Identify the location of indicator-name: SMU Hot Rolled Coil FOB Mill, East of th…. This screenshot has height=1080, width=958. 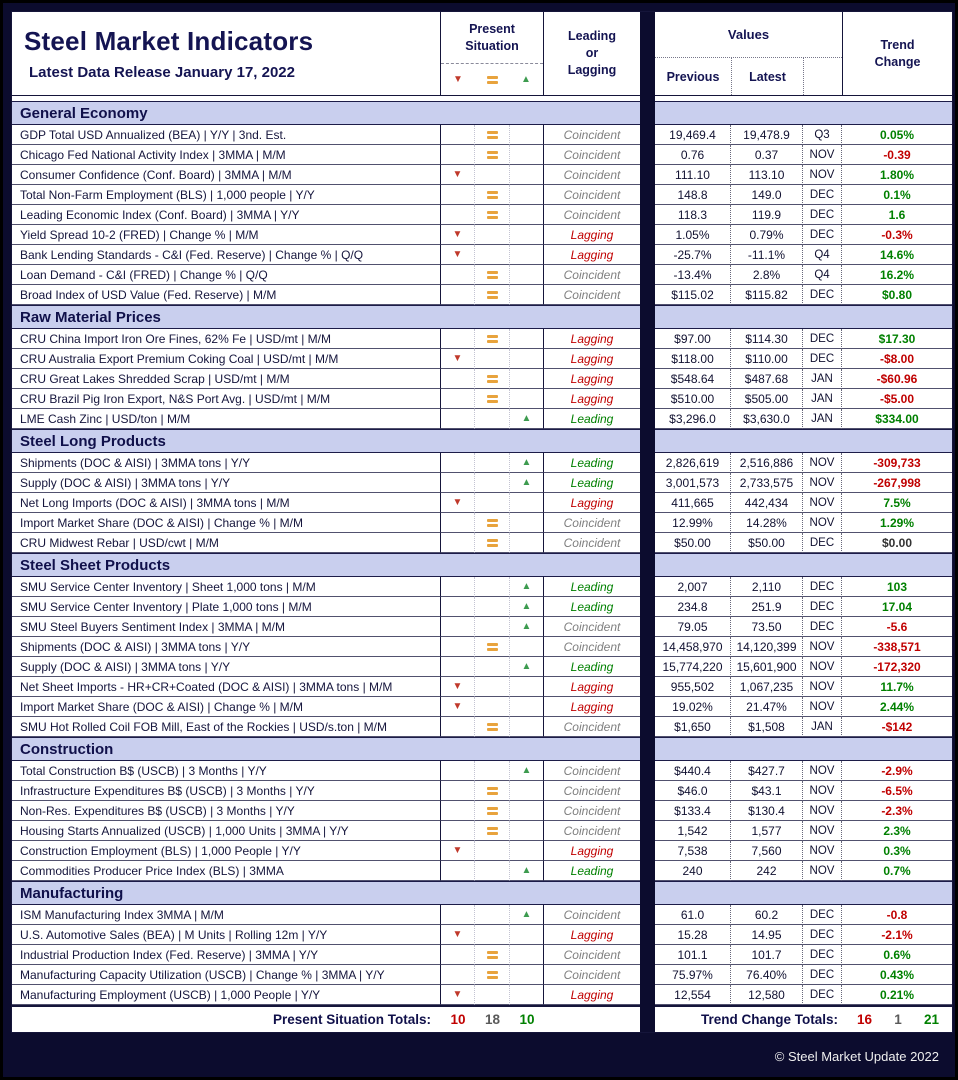
(226, 727).